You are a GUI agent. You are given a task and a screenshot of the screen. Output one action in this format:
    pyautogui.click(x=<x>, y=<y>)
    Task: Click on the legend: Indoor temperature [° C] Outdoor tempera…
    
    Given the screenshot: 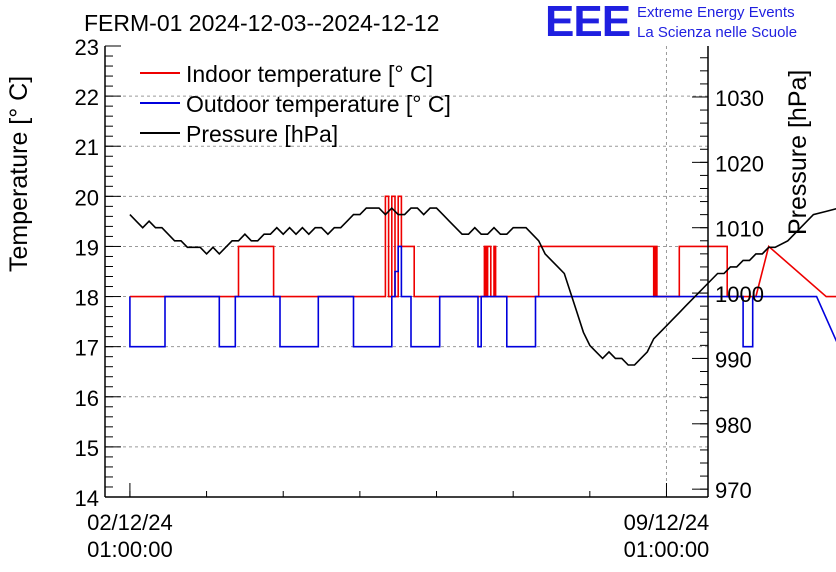 What is the action you would take?
    pyautogui.click(x=295, y=104)
    